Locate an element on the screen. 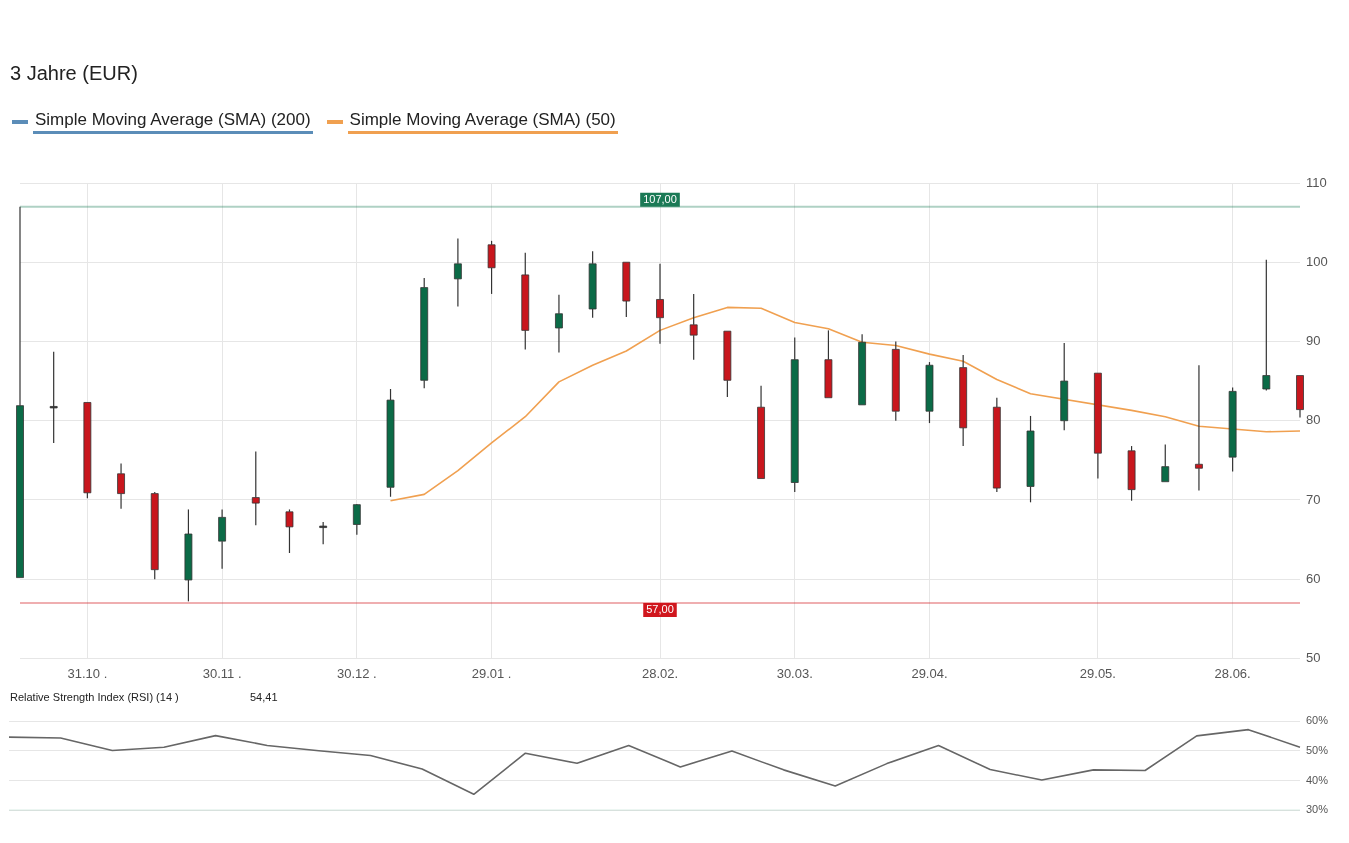  x-tick-label: 30.12 . is located at coordinates (356, 673).